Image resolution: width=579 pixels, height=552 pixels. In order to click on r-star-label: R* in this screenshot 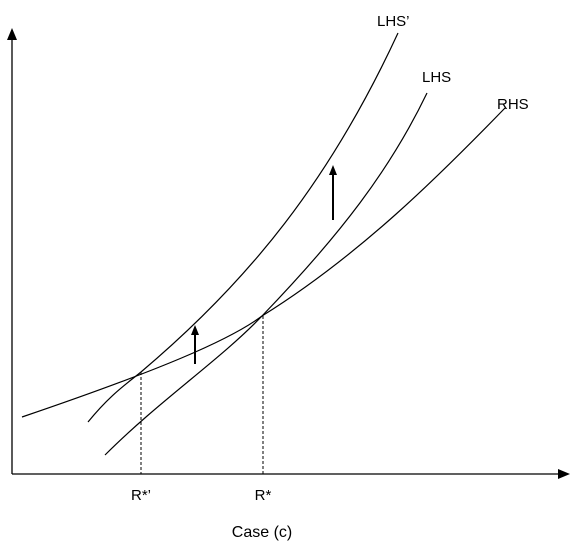, I will do `click(263, 495)`.